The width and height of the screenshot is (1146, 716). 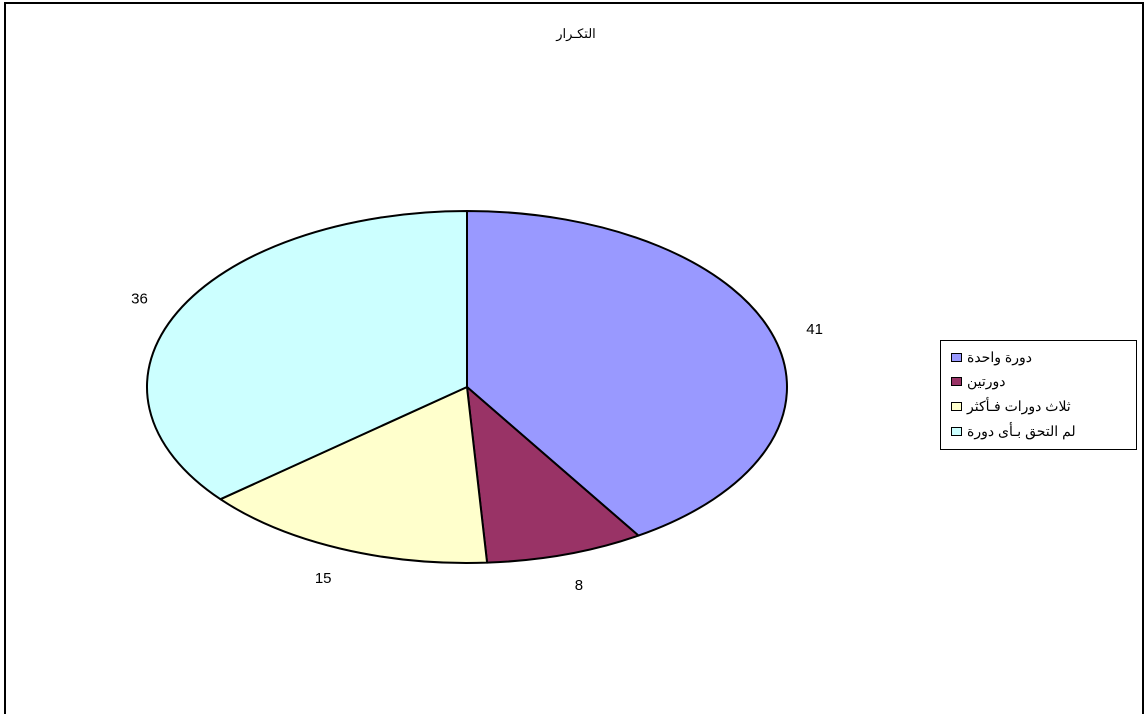 I want to click on legend-item-none: لم التحق بـأى دورة, so click(x=1041, y=431).